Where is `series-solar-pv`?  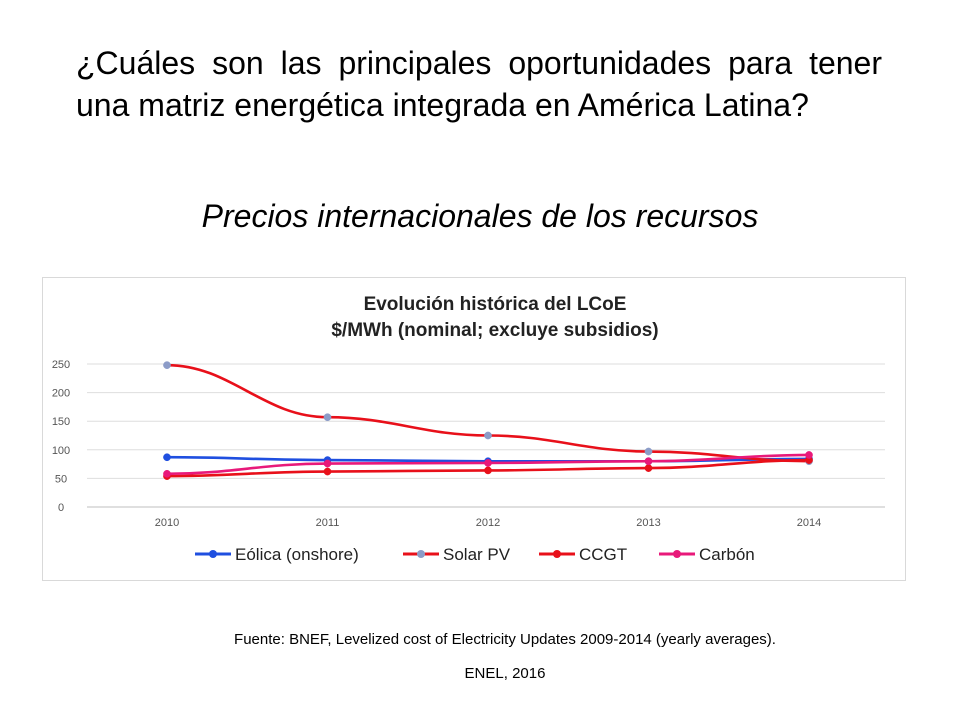 series-solar-pv is located at coordinates (488, 413).